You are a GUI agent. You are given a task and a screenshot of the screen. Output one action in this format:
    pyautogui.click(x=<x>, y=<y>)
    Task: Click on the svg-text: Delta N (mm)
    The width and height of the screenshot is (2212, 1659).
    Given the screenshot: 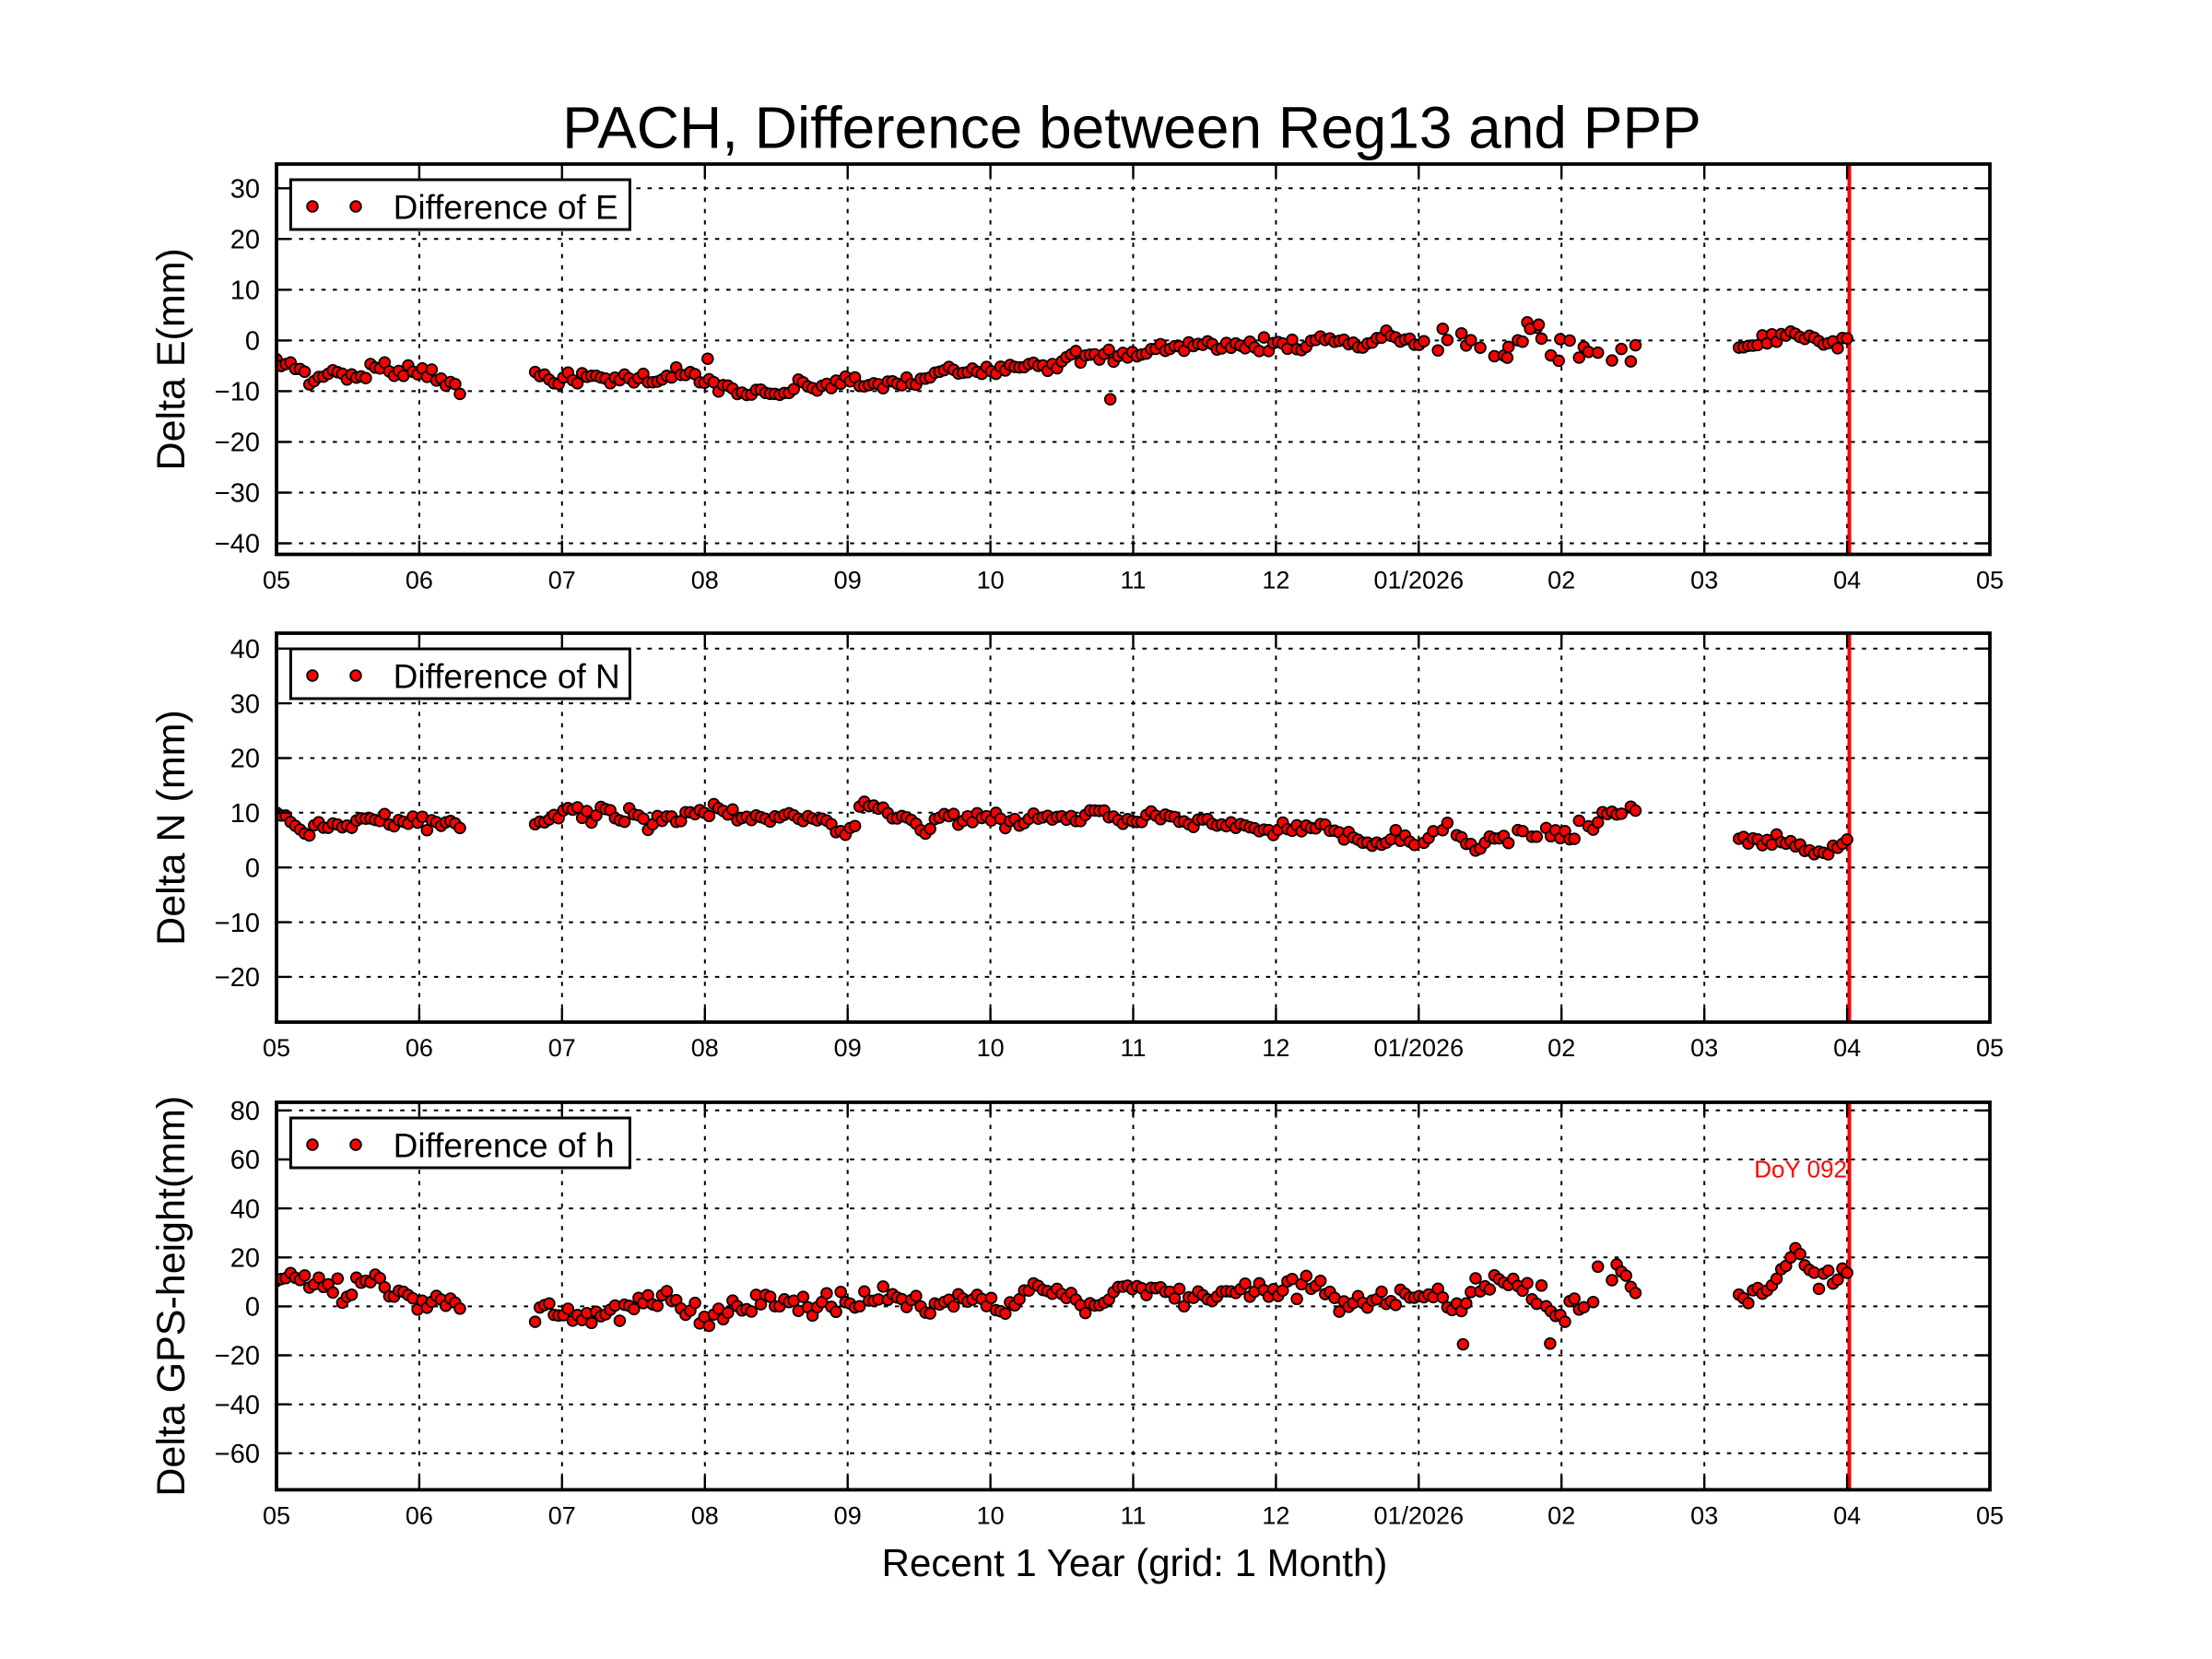 What is the action you would take?
    pyautogui.click(x=171, y=828)
    